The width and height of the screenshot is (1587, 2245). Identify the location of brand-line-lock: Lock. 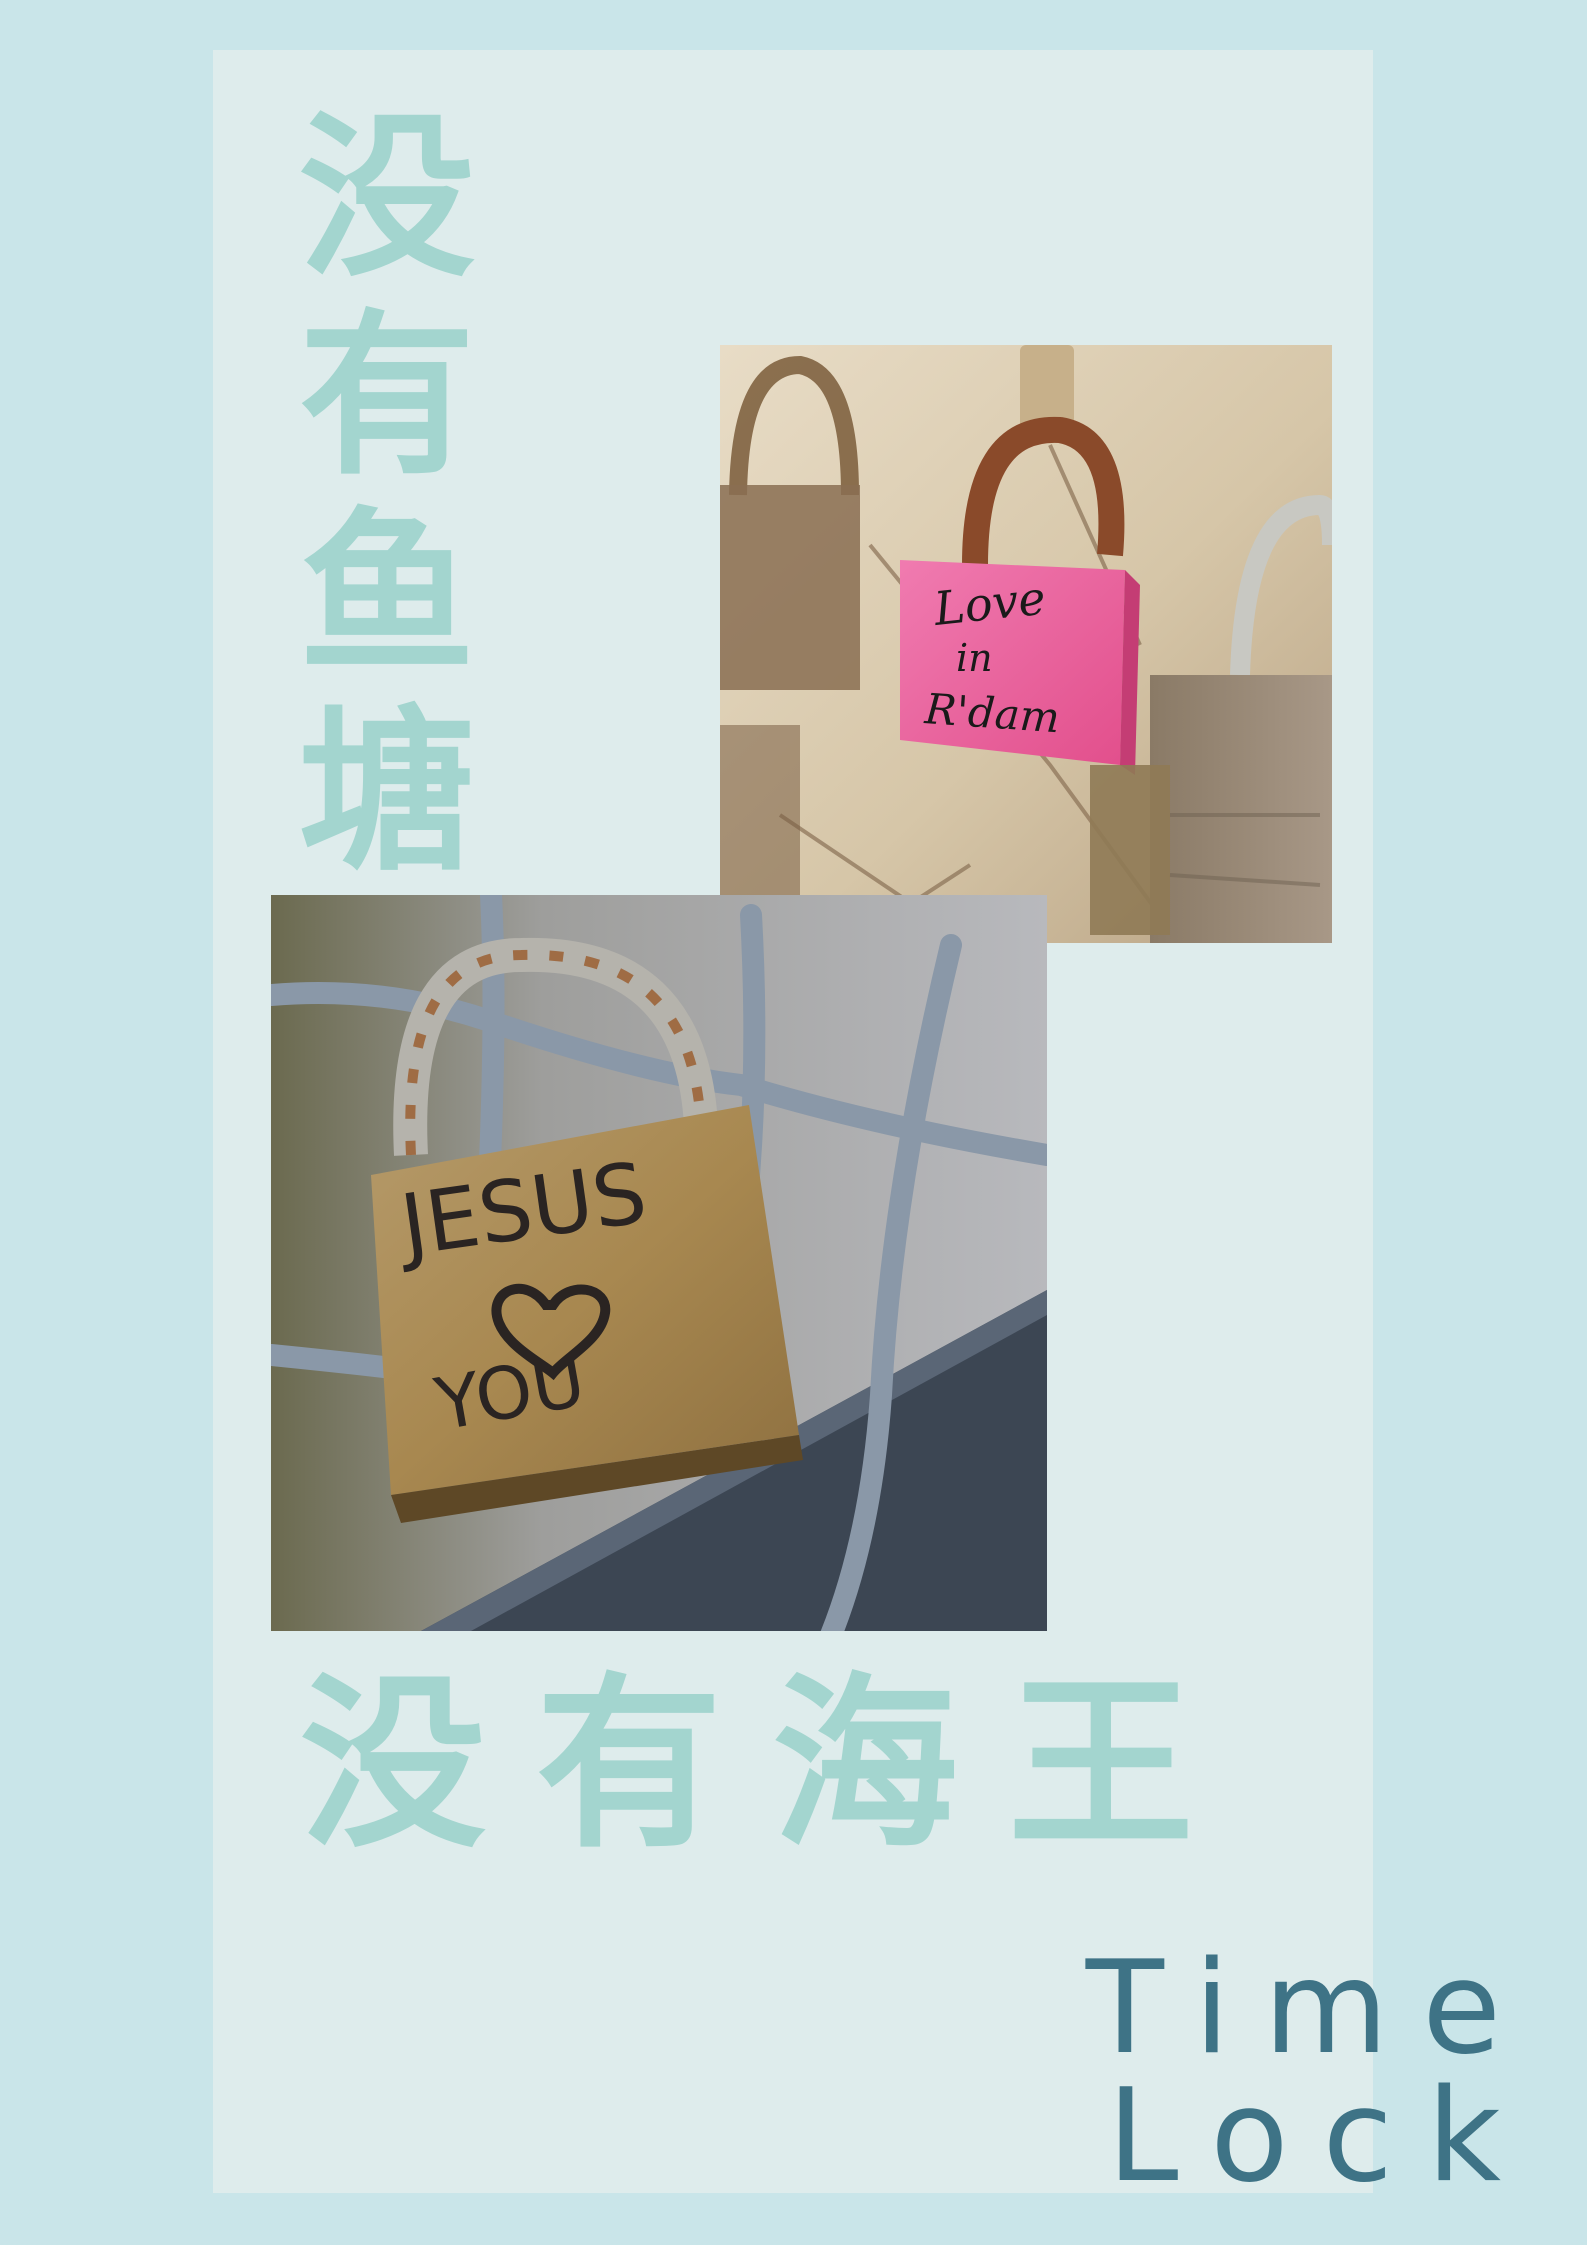
(1321, 2136).